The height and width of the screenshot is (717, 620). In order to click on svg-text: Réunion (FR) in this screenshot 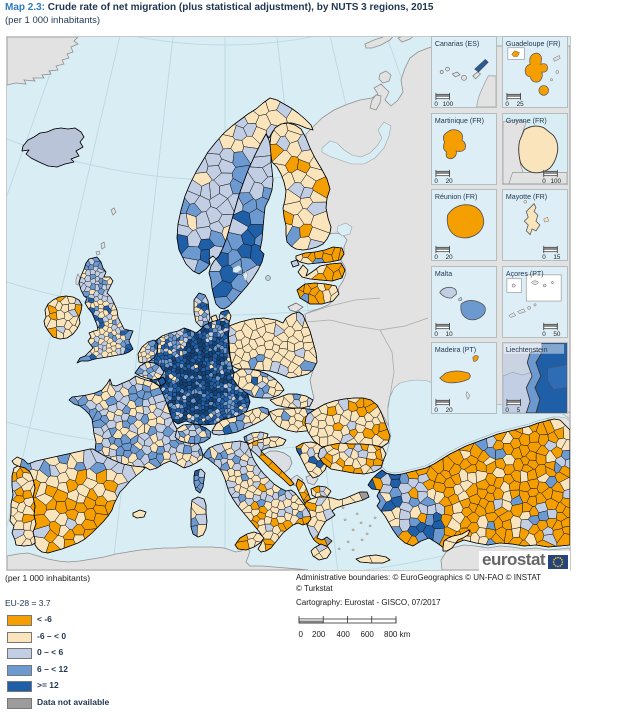, I will do `click(456, 197)`.